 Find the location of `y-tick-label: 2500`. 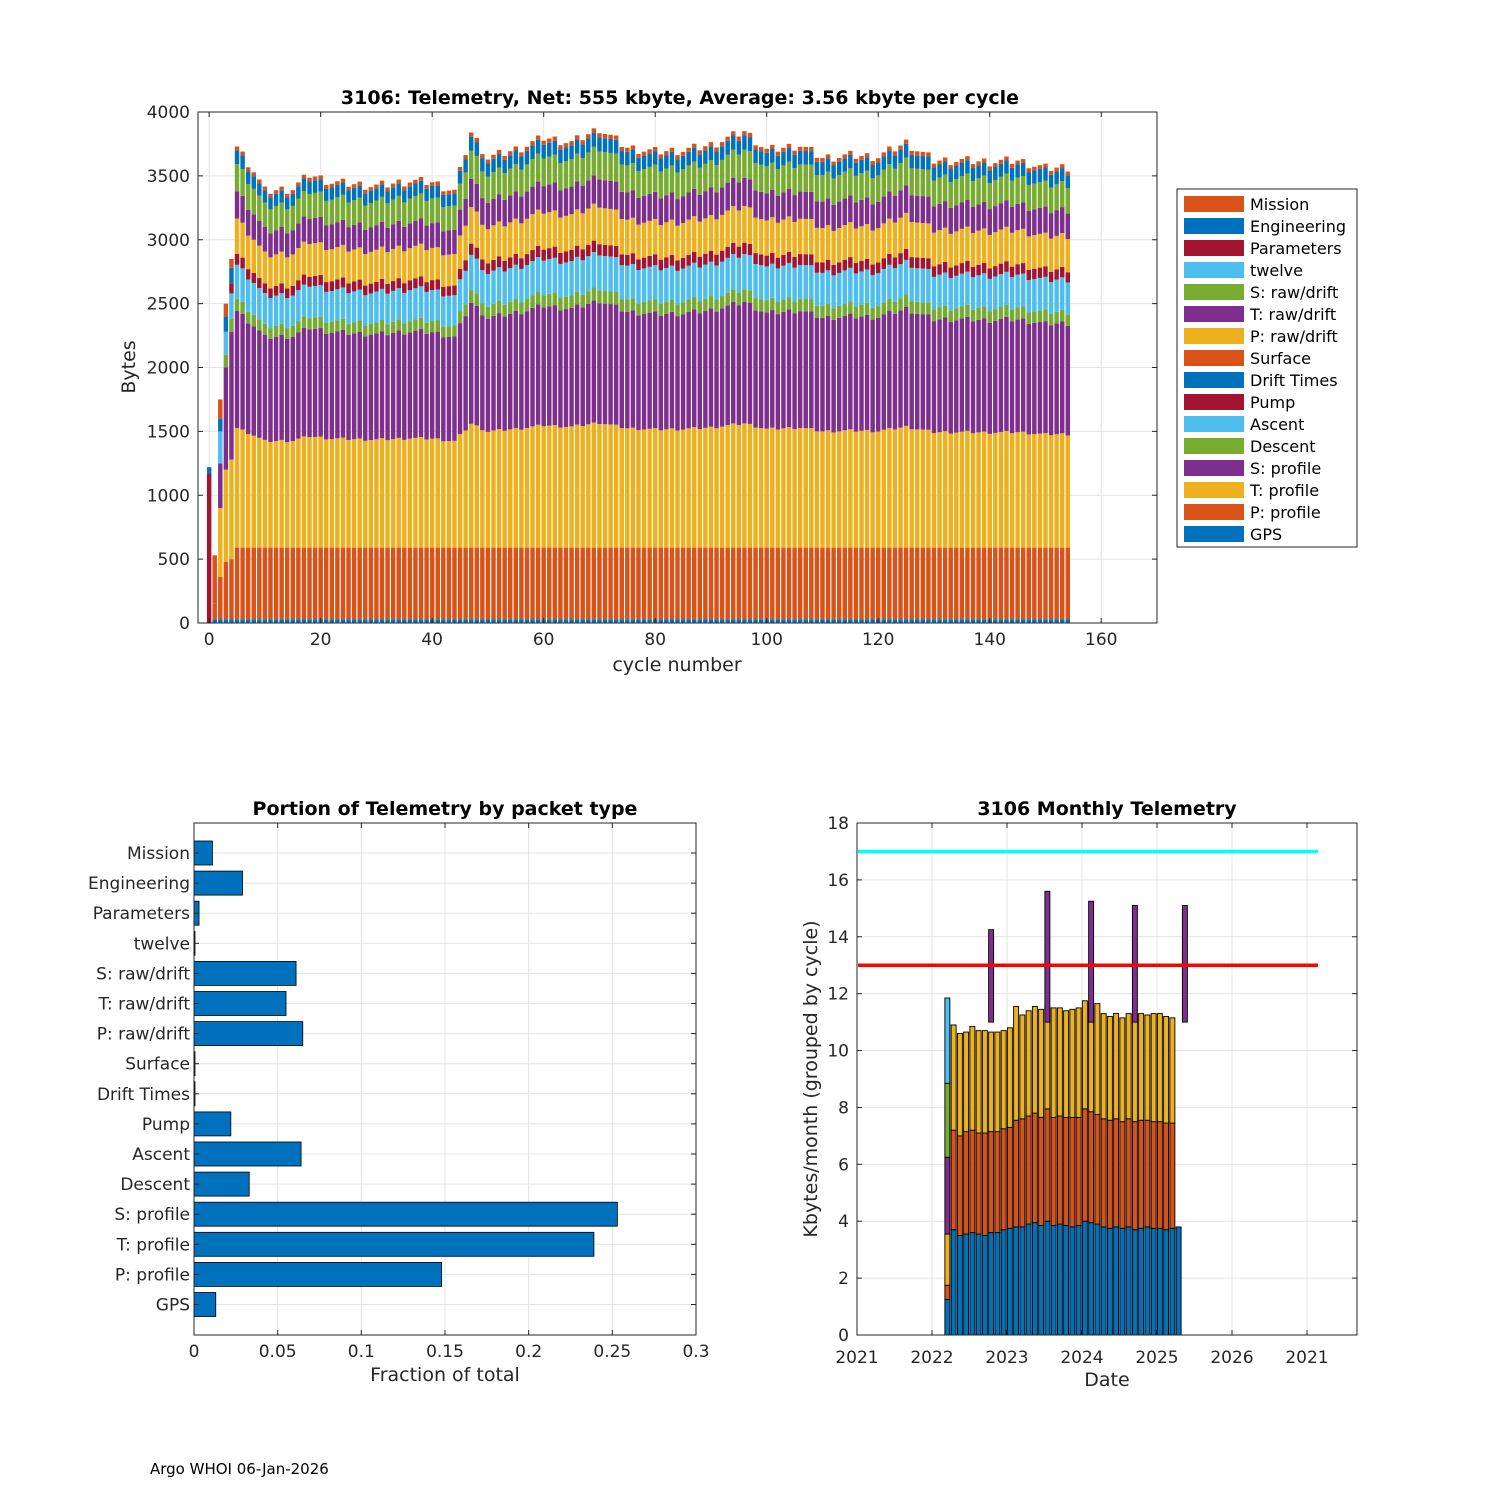

y-tick-label: 2500 is located at coordinates (168, 305).